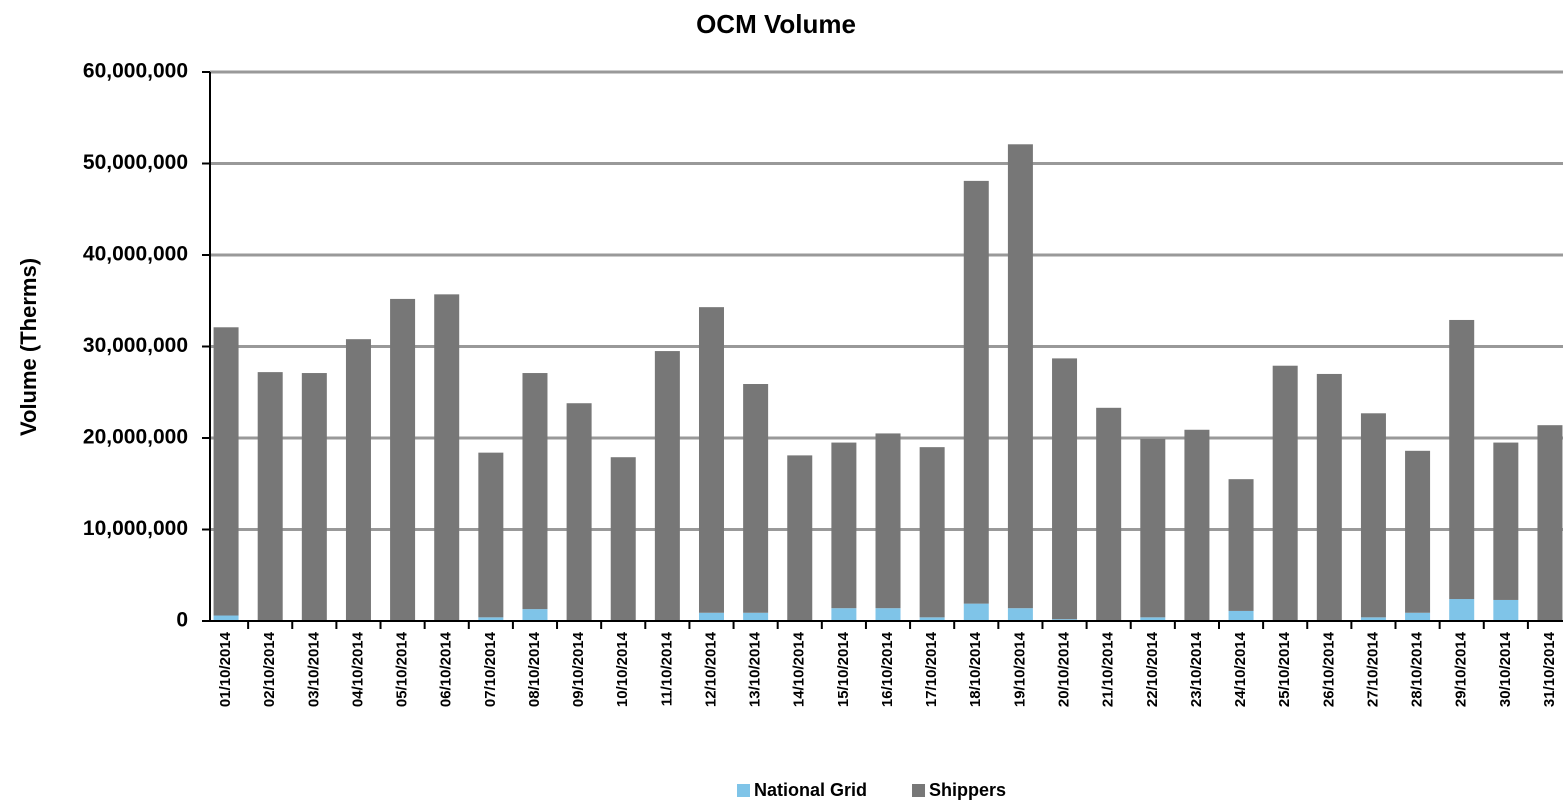  I want to click on x-tick-label: 08/10/2014, so click(534, 669).